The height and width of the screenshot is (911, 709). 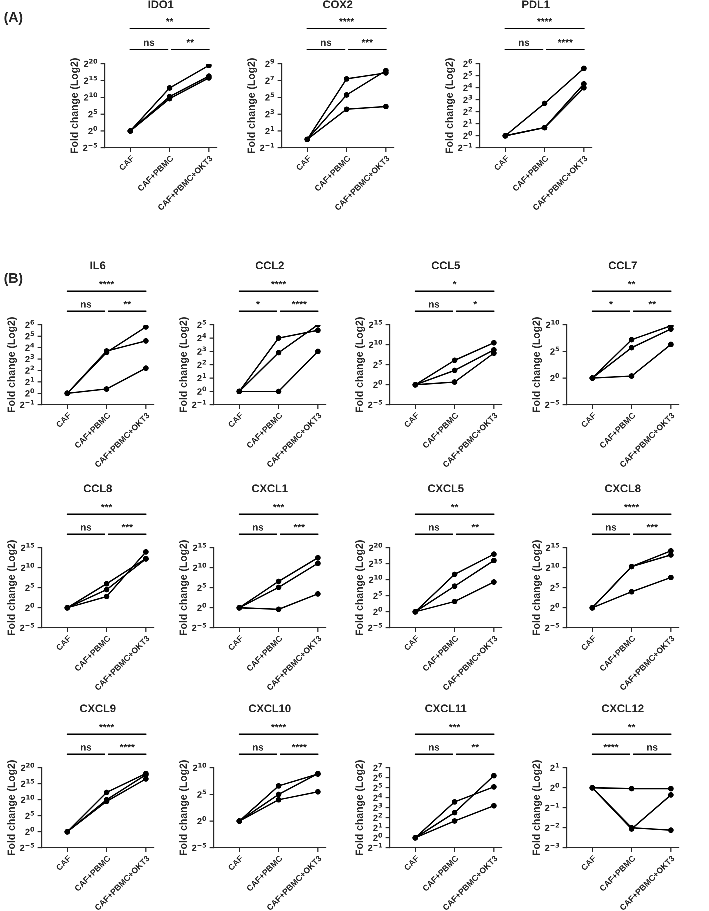 I want to click on chart-title: CXCL11, so click(x=446, y=708).